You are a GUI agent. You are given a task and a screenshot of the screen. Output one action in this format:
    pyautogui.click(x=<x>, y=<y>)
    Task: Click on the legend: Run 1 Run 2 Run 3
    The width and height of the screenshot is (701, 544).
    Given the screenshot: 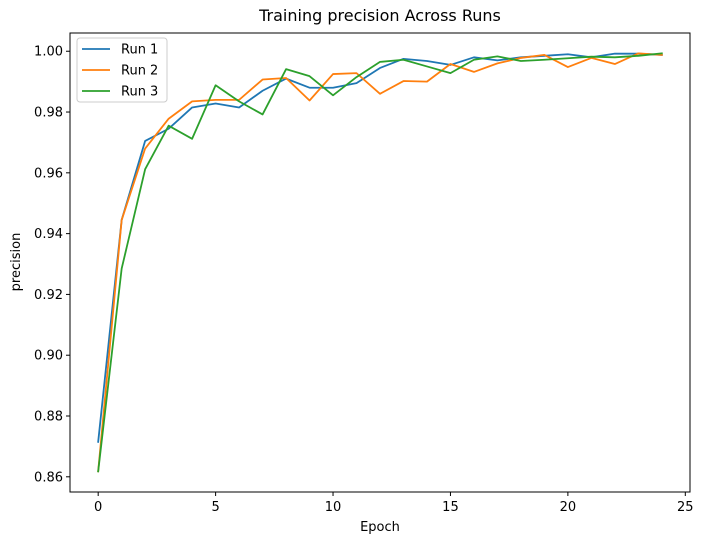 What is the action you would take?
    pyautogui.click(x=122, y=70)
    